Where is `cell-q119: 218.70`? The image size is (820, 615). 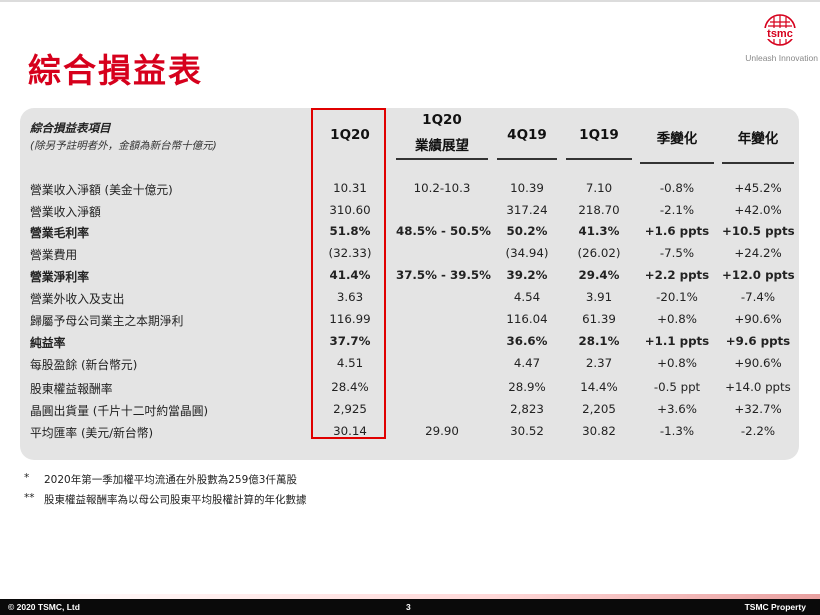 cell-q119: 218.70 is located at coordinates (599, 210).